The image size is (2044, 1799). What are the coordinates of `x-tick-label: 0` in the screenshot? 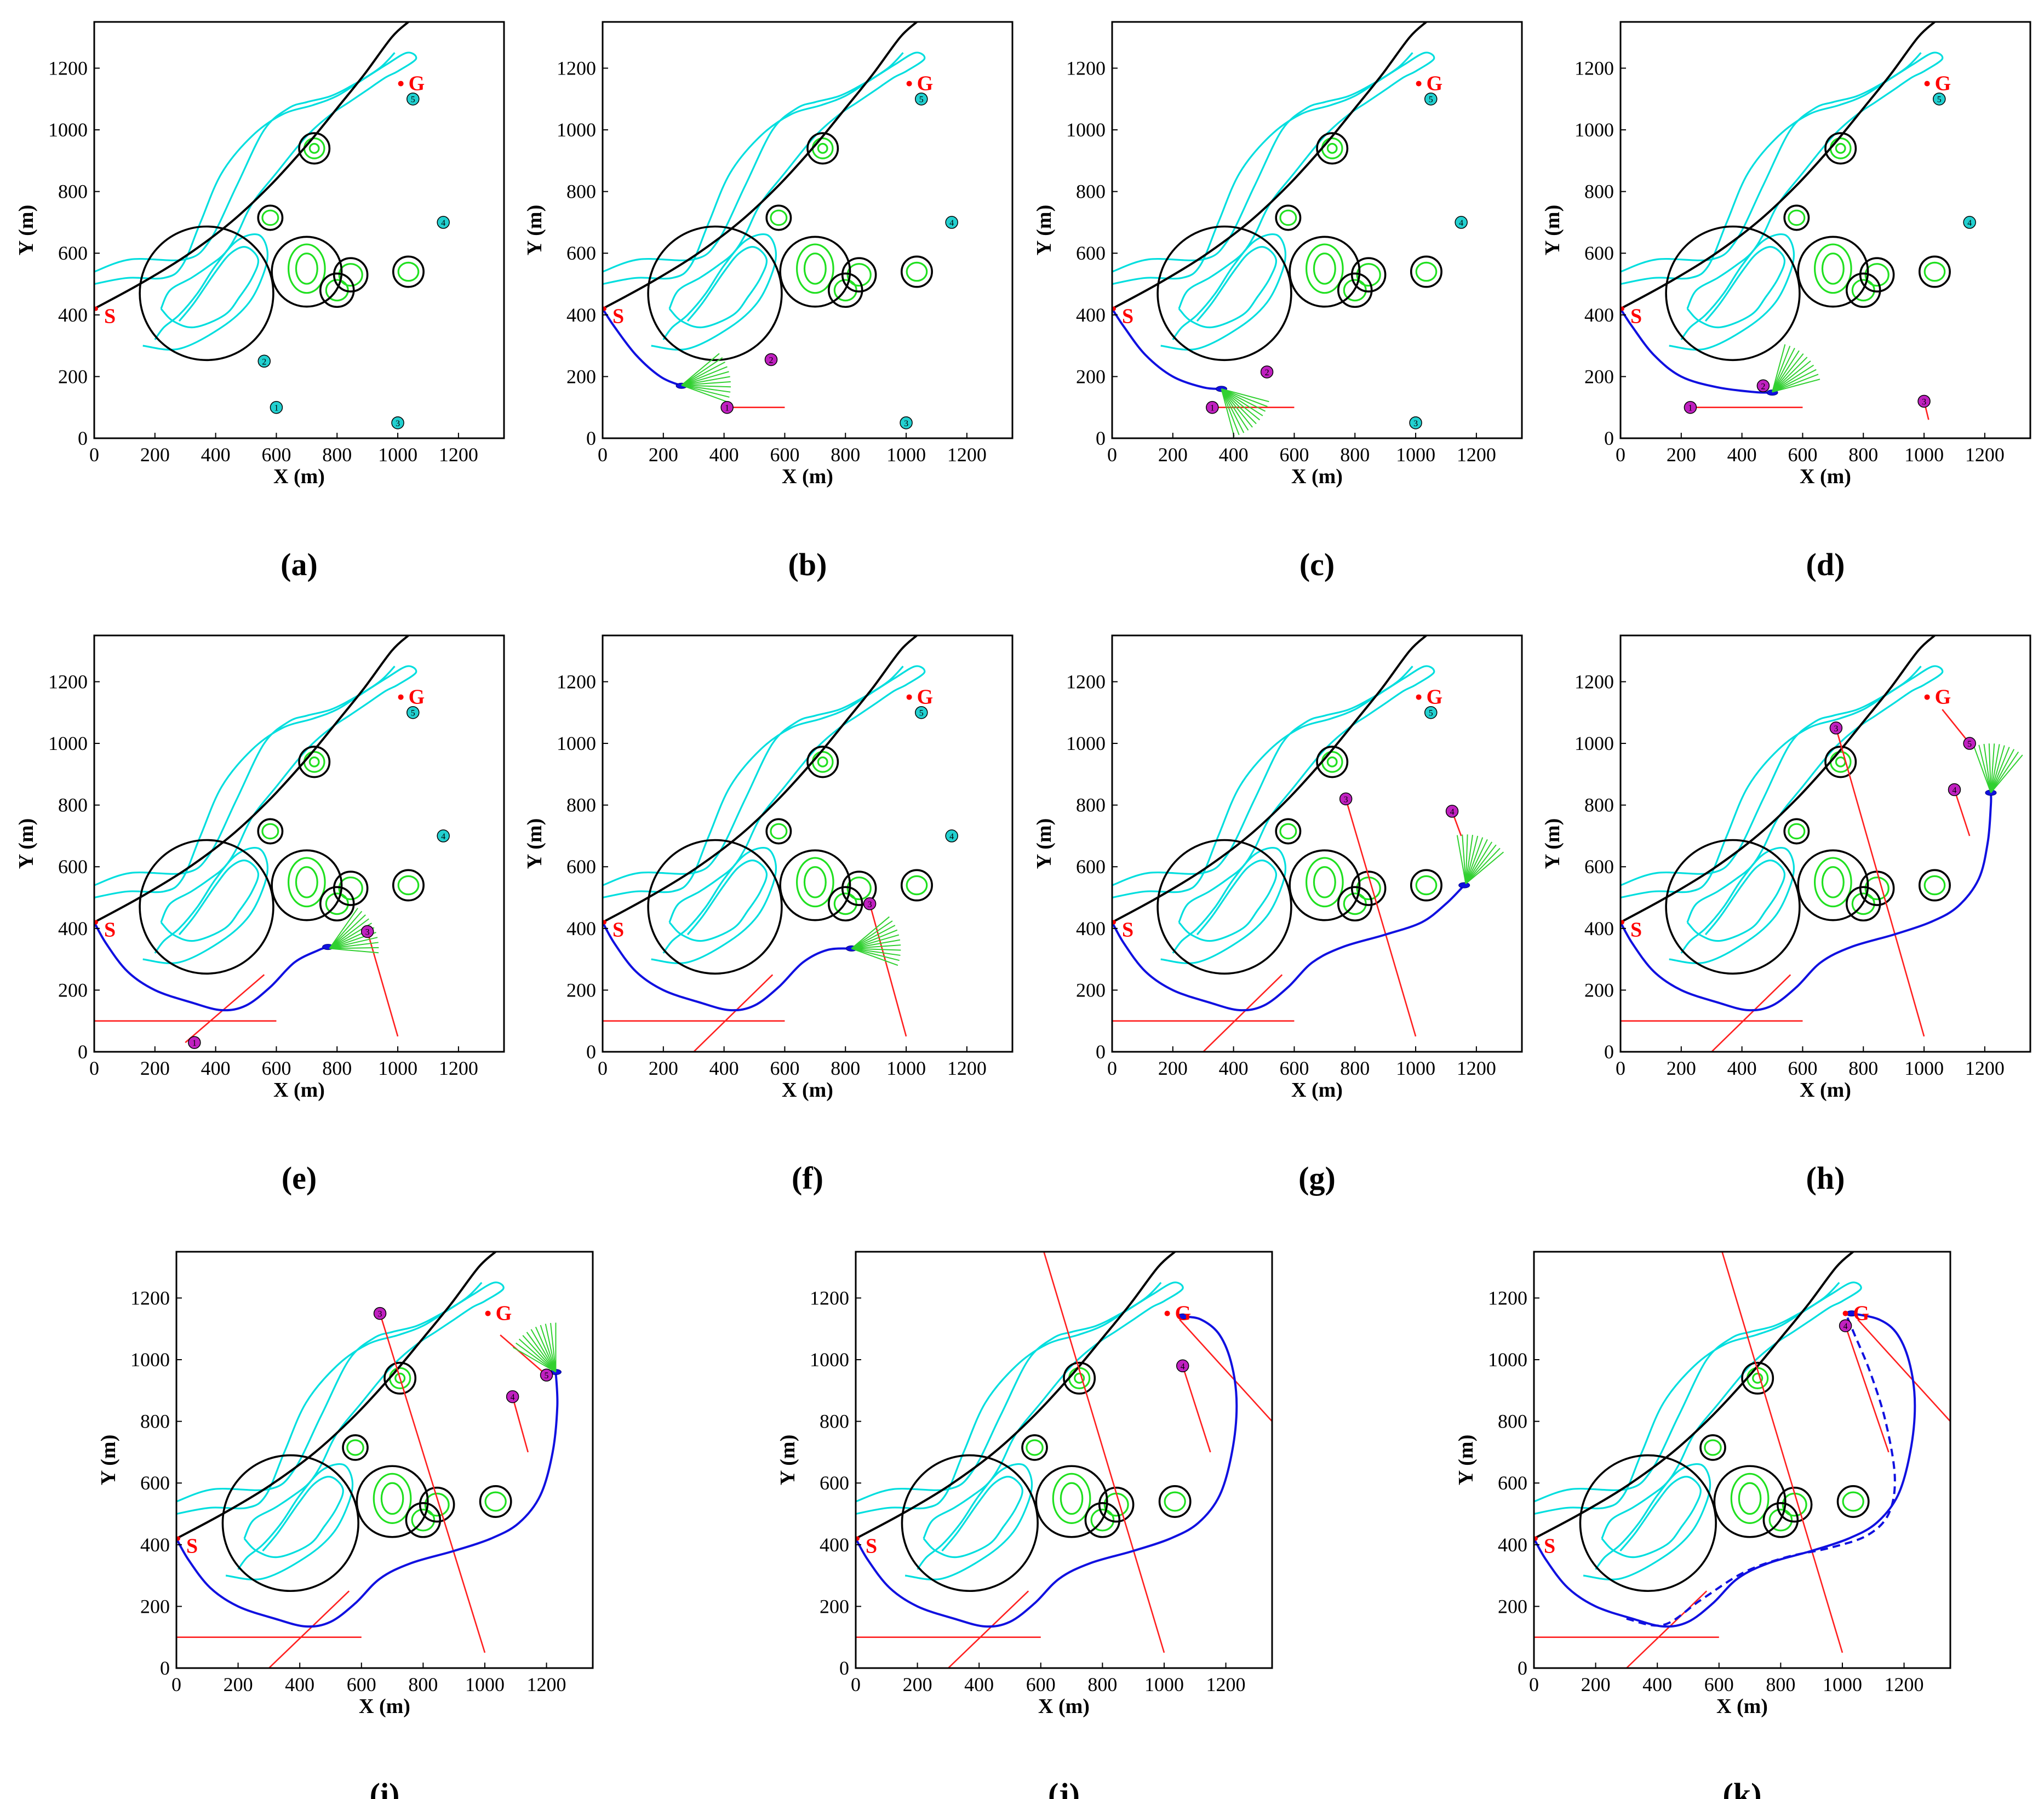 It's located at (176, 1684).